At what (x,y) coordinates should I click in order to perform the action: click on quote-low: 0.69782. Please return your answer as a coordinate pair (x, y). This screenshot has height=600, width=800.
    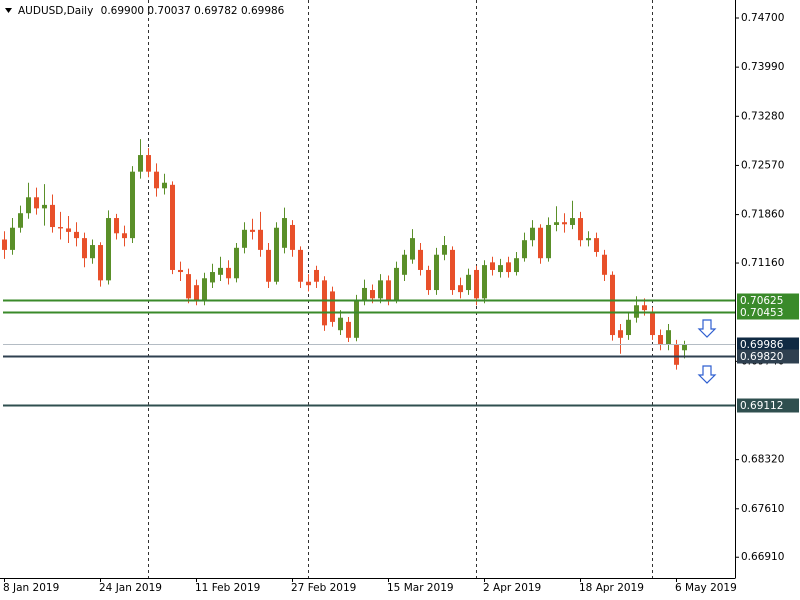
    Looking at the image, I should click on (215, 11).